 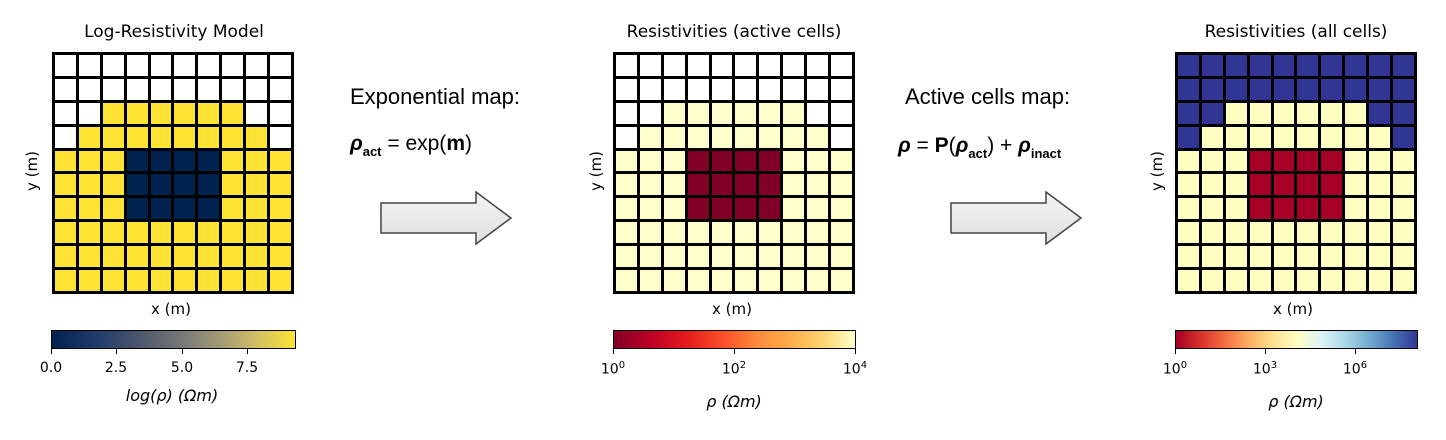 What do you see at coordinates (1296, 401) in the screenshot?
I see `colorbar-label-all: ρ (Ωm)` at bounding box center [1296, 401].